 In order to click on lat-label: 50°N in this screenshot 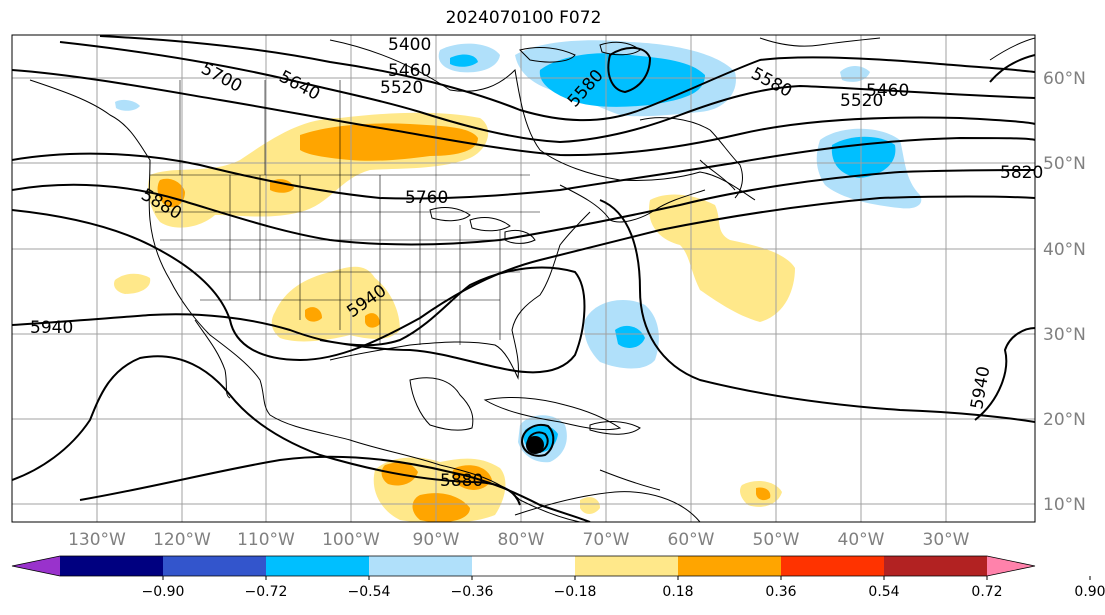, I will do `click(1064, 164)`.